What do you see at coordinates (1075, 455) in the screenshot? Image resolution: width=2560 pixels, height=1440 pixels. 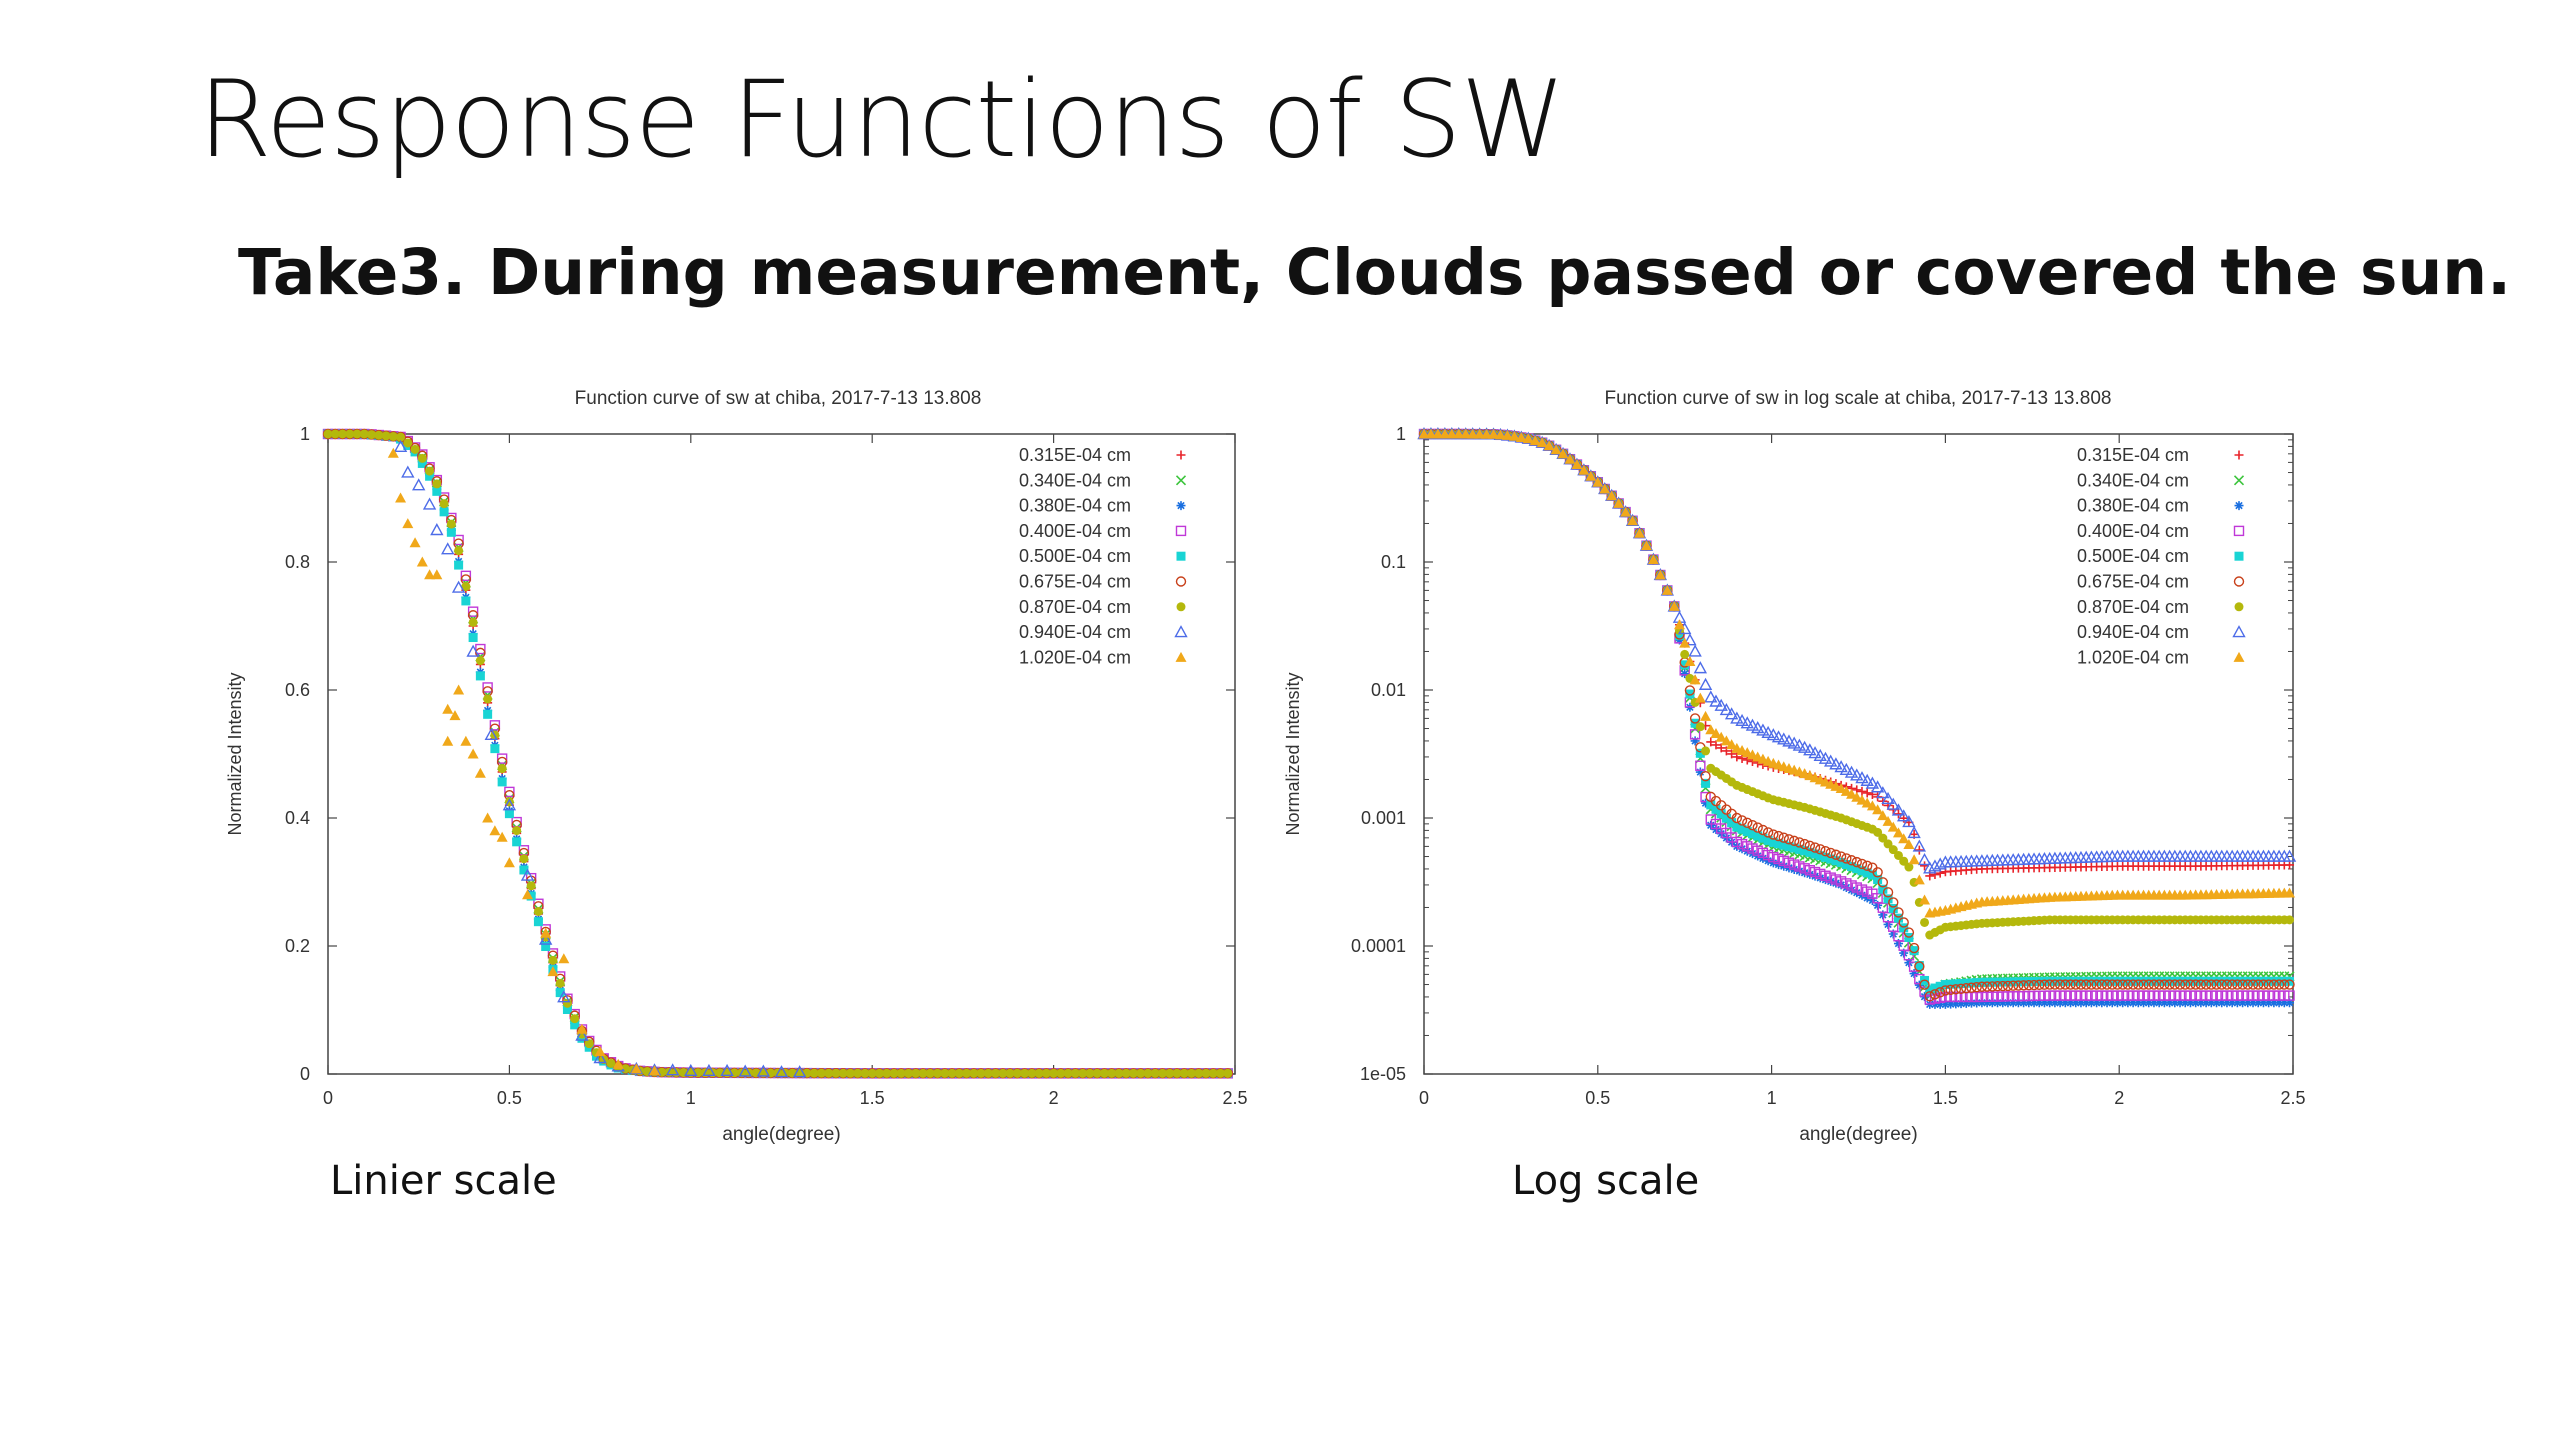 I see `legend-label: 0.315E-04 cm` at bounding box center [1075, 455].